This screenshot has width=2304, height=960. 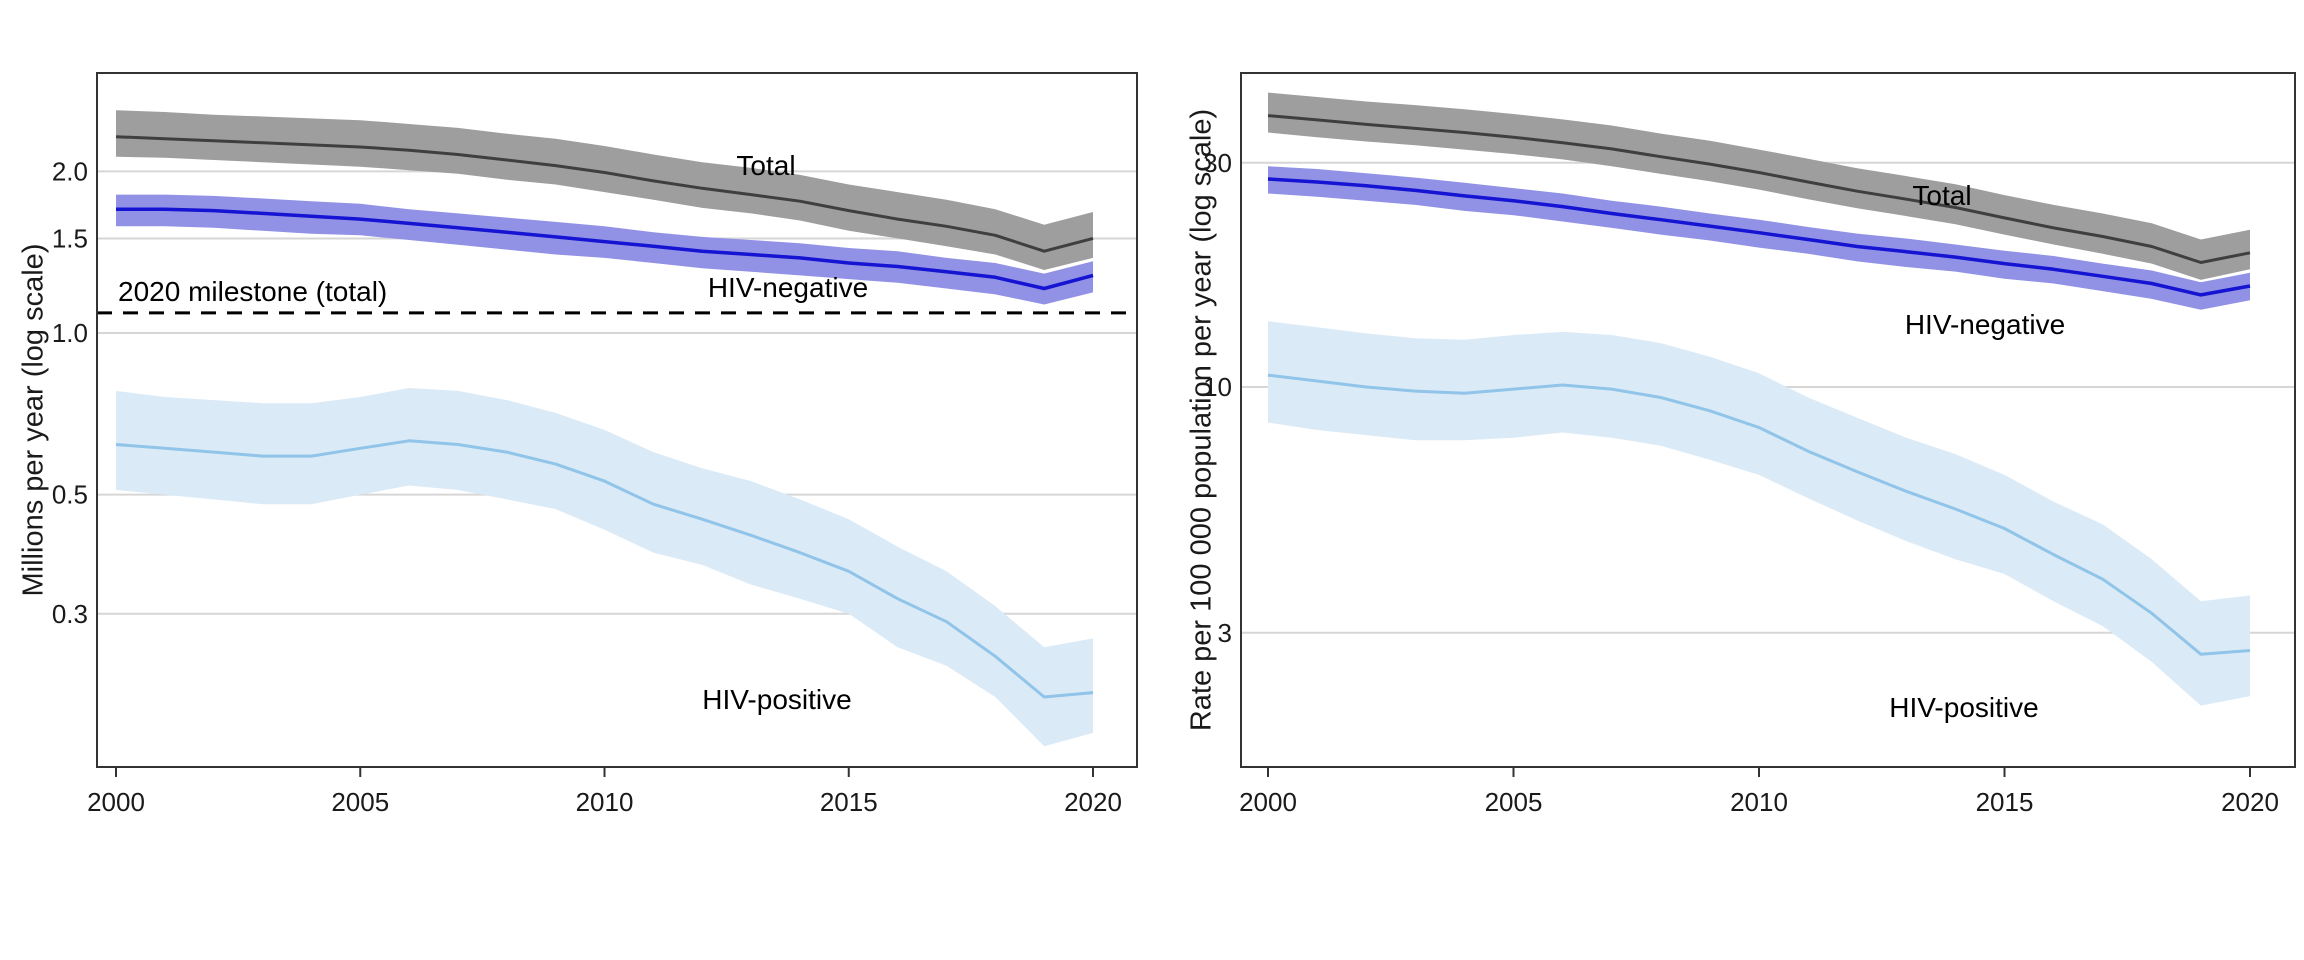 What do you see at coordinates (1985, 324) in the screenshot?
I see `right-label-hiv-negative: HIV-negative` at bounding box center [1985, 324].